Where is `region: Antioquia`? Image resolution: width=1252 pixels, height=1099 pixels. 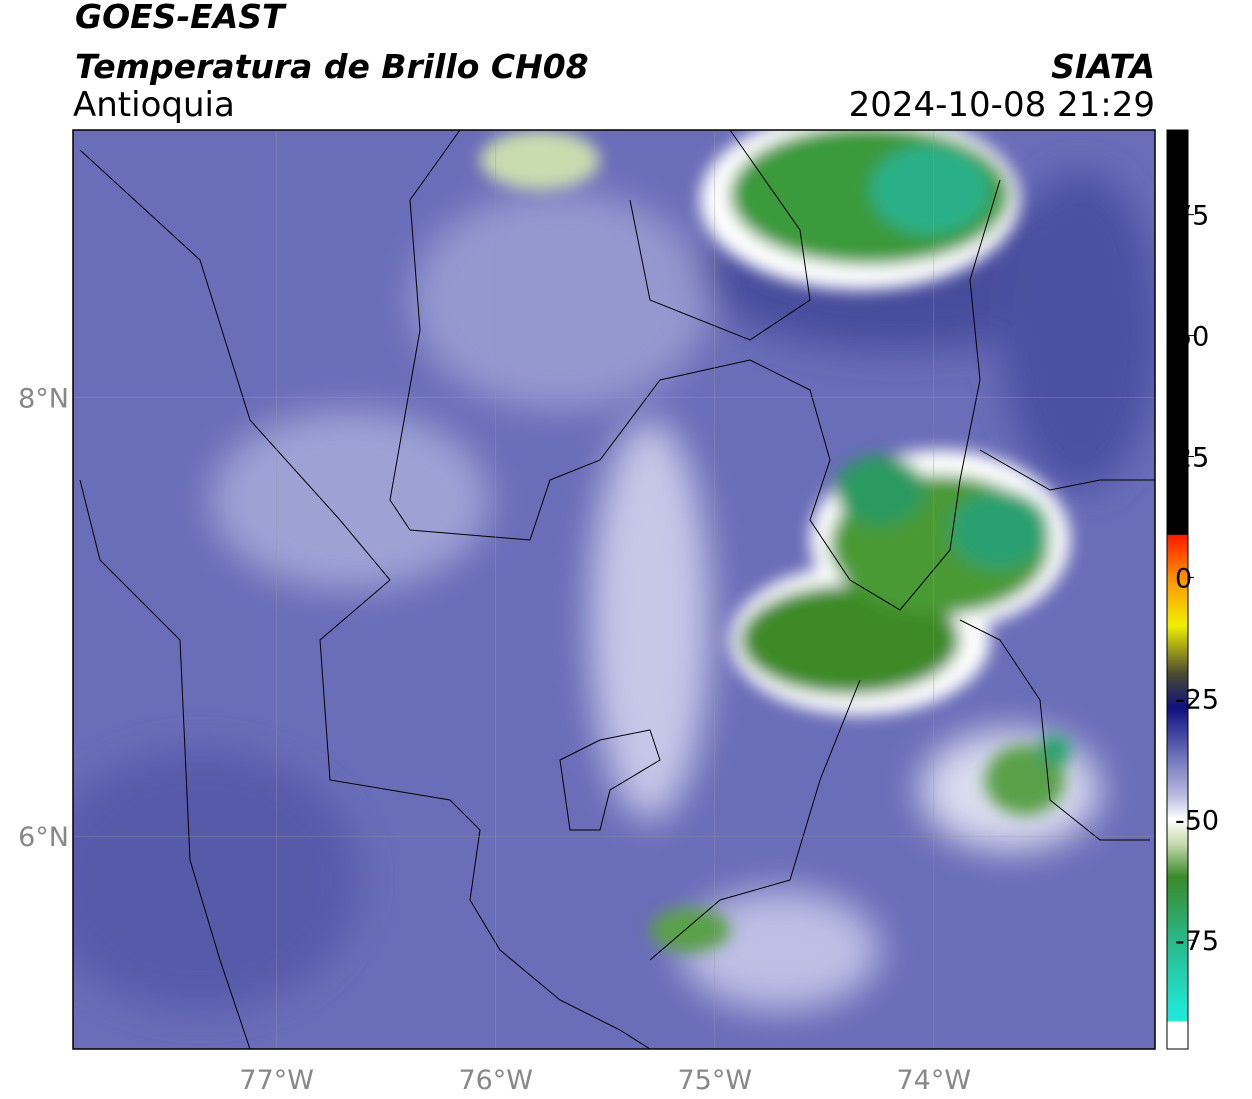
region: Antioquia is located at coordinates (154, 105).